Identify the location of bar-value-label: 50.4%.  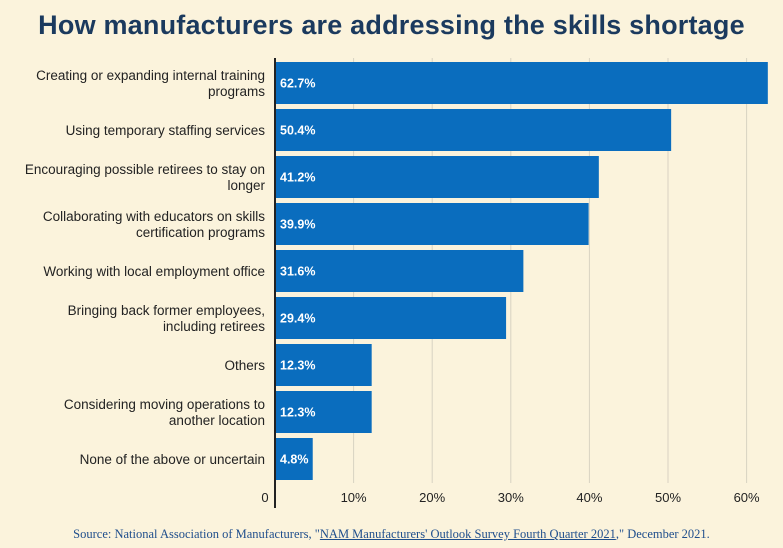
(297, 131).